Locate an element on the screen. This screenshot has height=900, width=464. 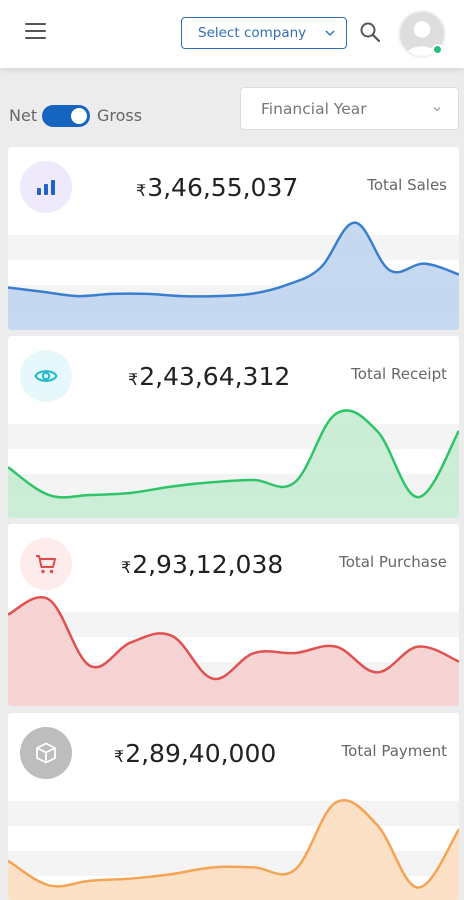
total-purchase-value: ₹2,93,12,038 is located at coordinates (202, 564).